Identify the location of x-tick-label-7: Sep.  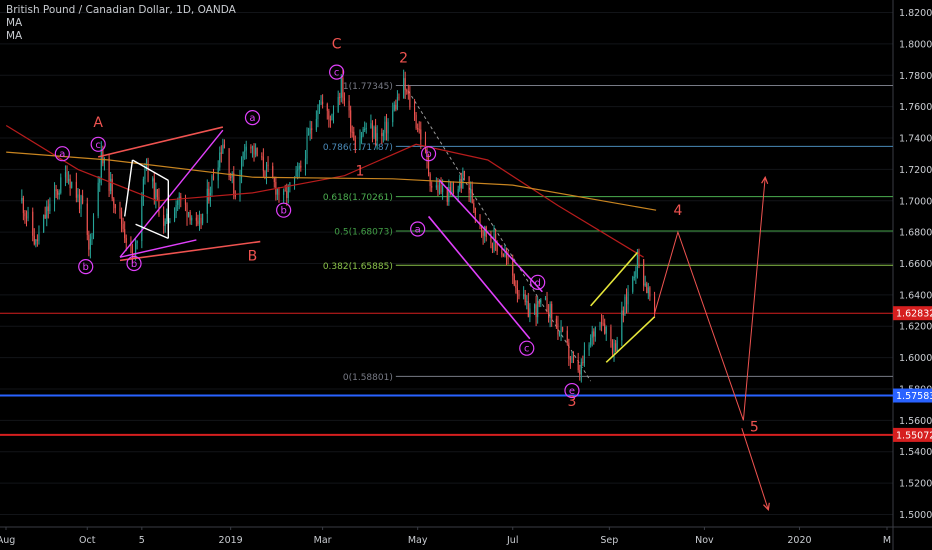
(609, 540).